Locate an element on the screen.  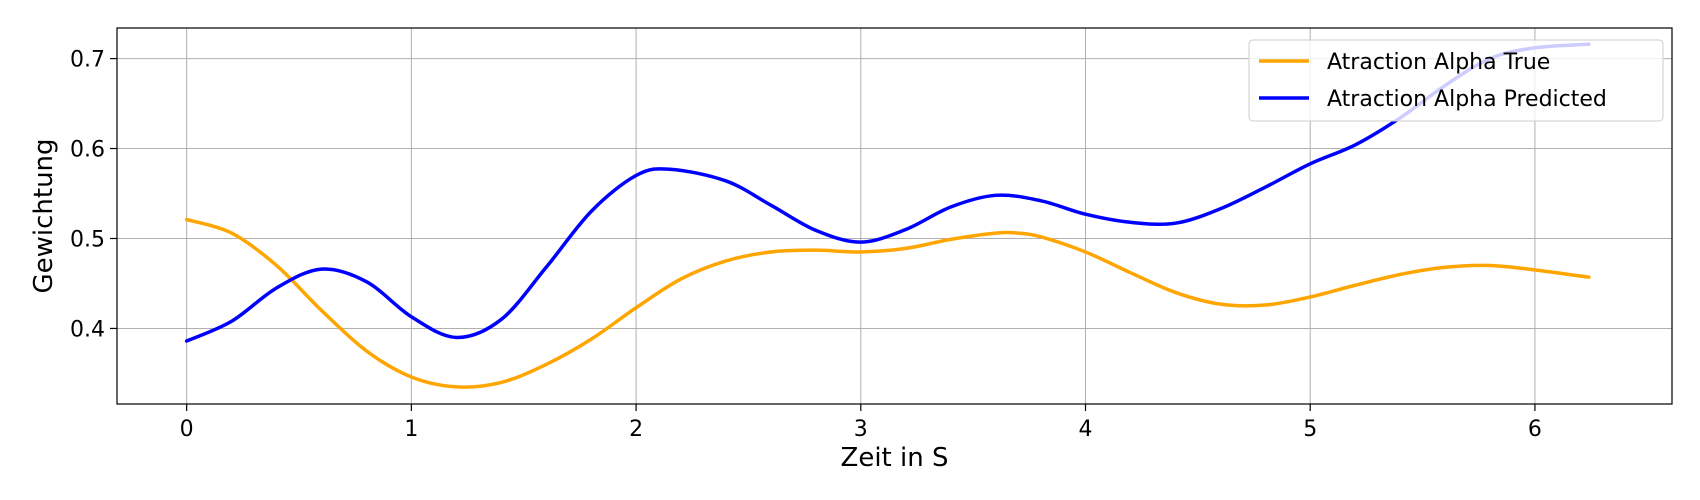
x-tick-label: 5 is located at coordinates (1310, 429).